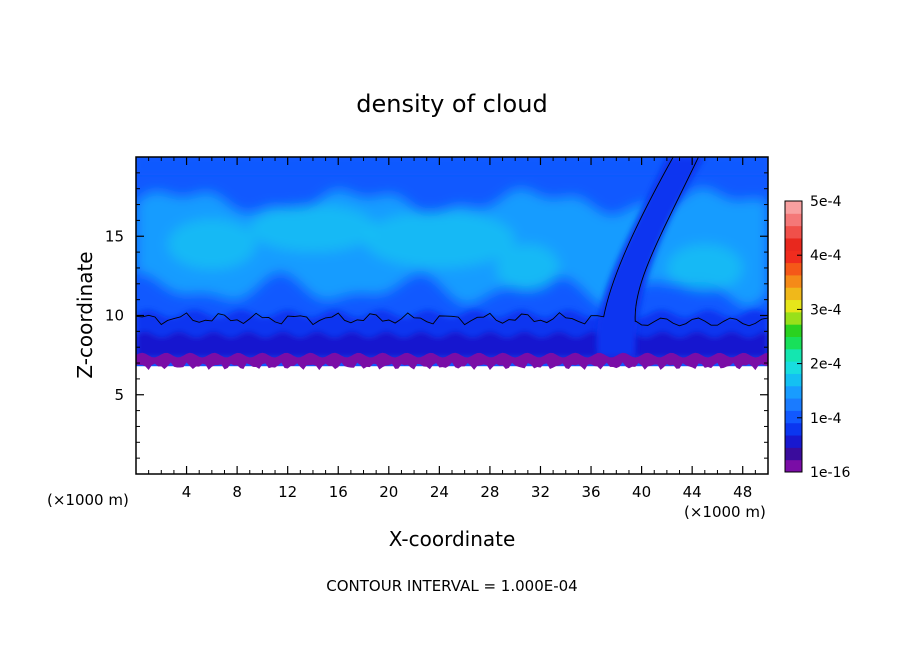 The width and height of the screenshot is (904, 654). I want to click on x-tick-label: 24, so click(439, 492).